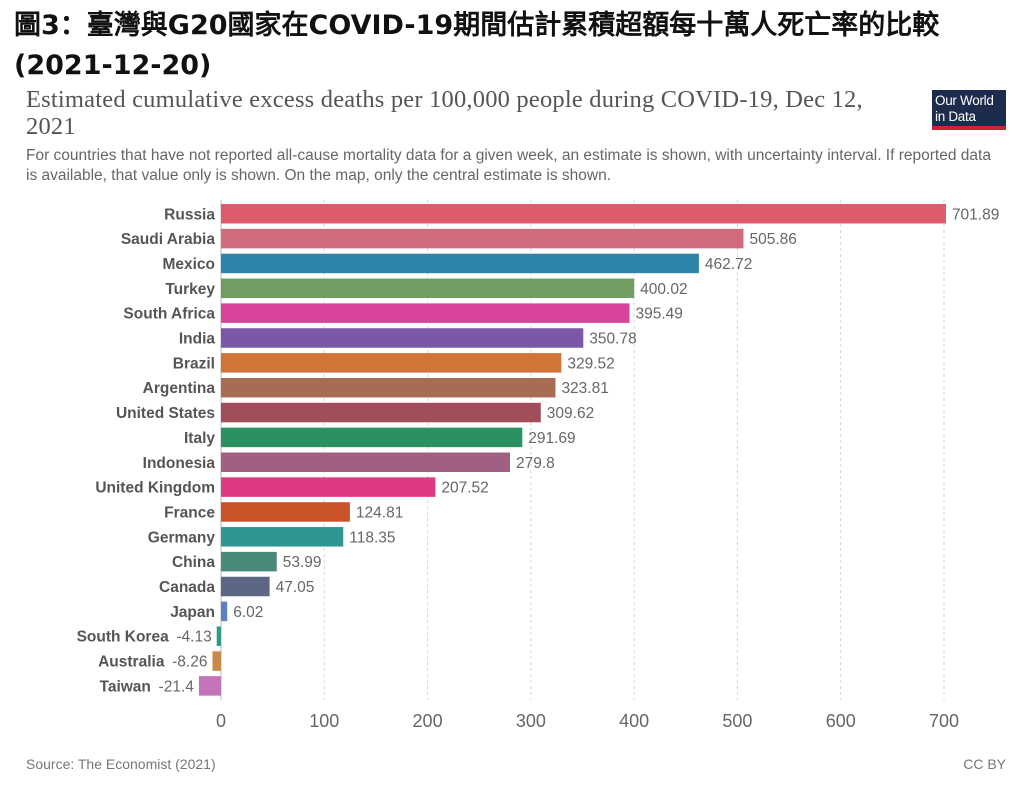 The height and width of the screenshot is (790, 1024). I want to click on value-label: 279.8, so click(535, 463).